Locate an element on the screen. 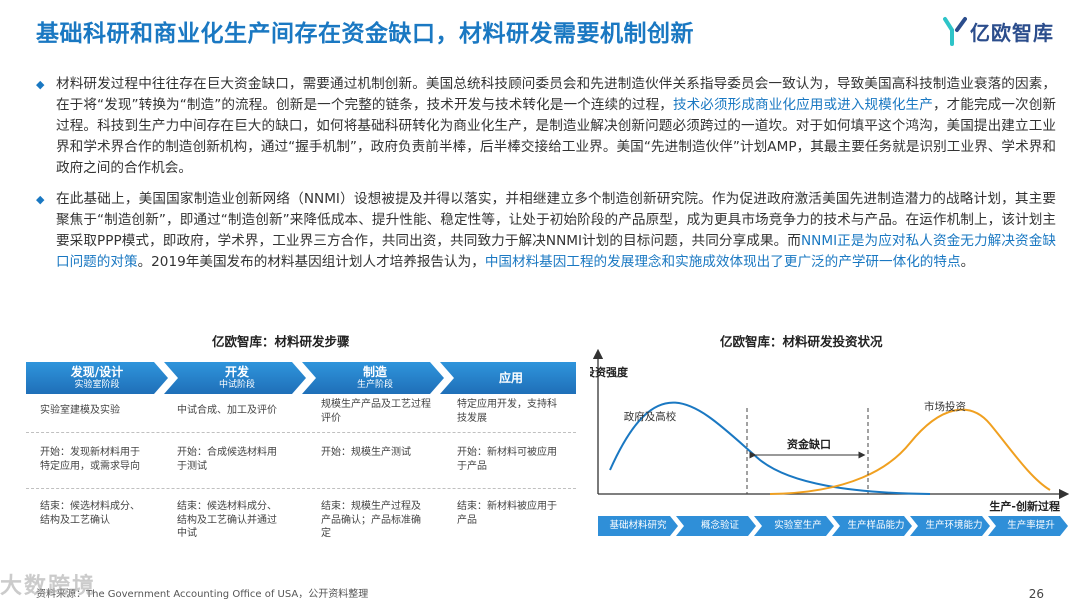  flow-label-3: 实验室生产 is located at coordinates (798, 525).